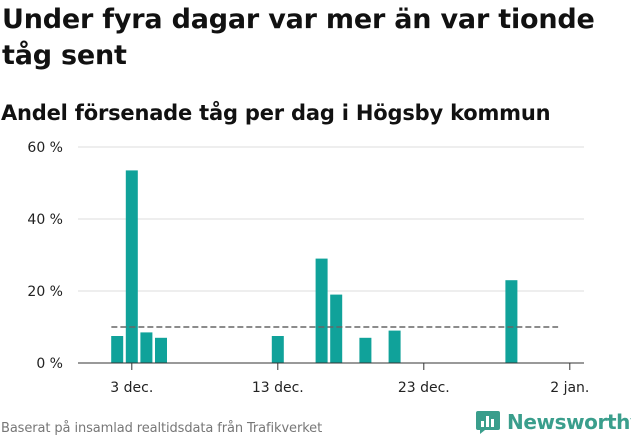  Describe the element at coordinates (333, 379) in the screenshot. I see `x-axis: 3 dec. 13 dec. 23 dec. 2 jan.` at that location.